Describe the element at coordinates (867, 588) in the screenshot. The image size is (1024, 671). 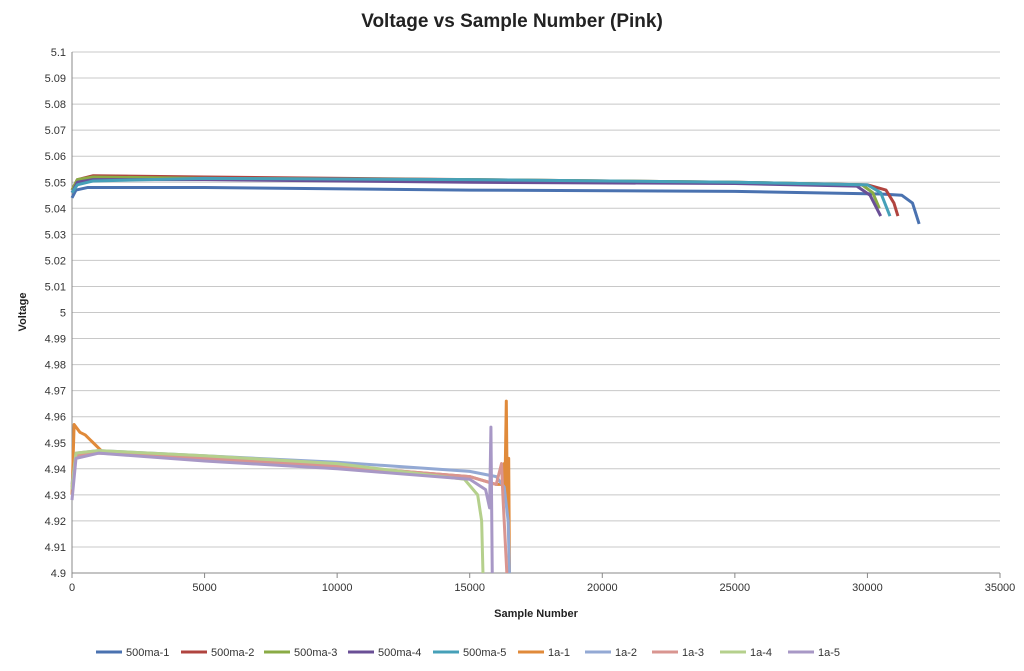
I see `x-tick-label: 30000` at that location.